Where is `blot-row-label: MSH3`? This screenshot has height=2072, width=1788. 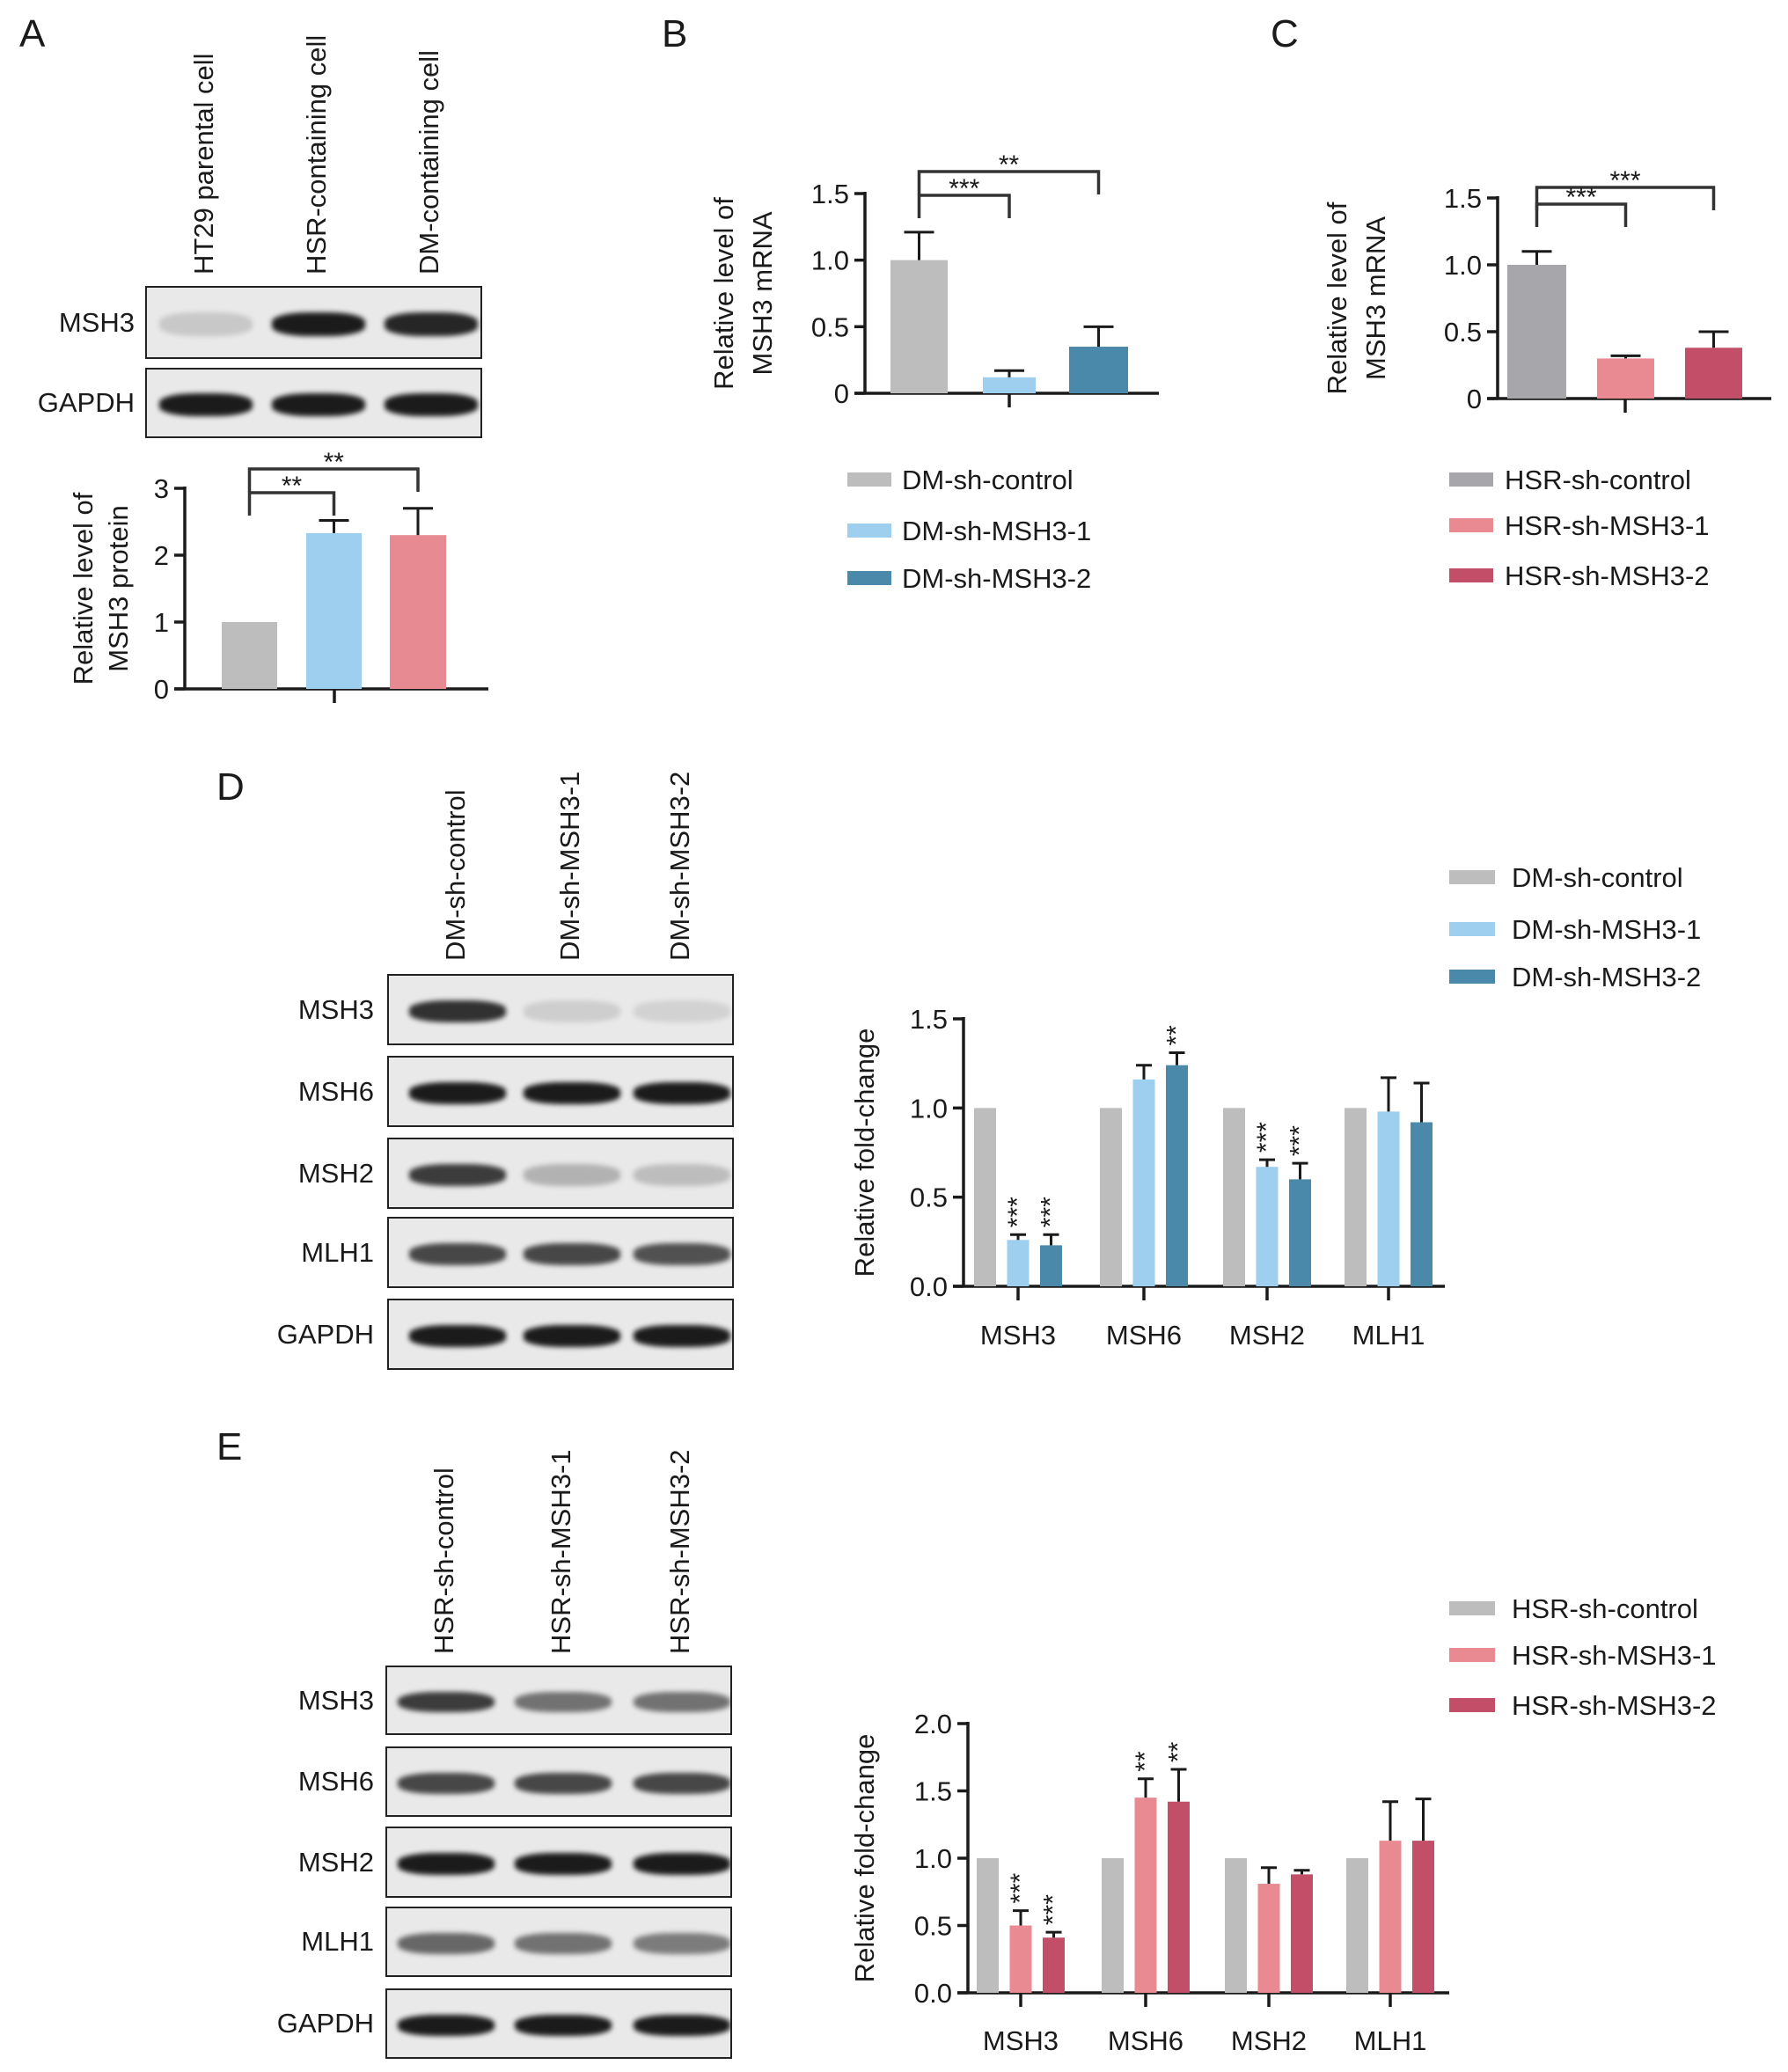 blot-row-label: MSH3 is located at coordinates (336, 1700).